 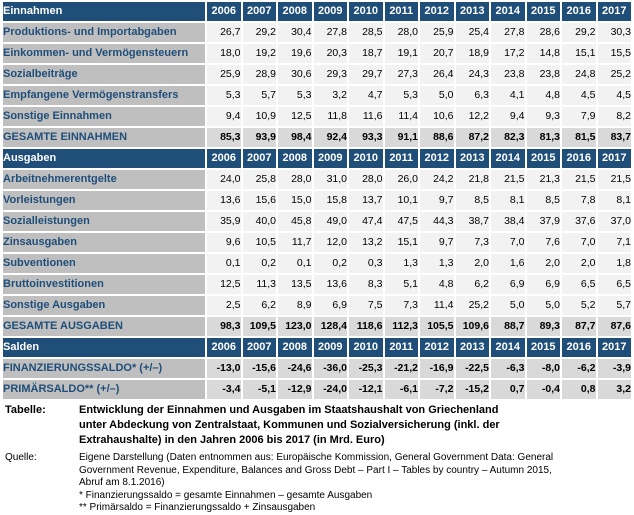 I want to click on row-label-cell: Sozialleistungen, so click(x=104, y=221).